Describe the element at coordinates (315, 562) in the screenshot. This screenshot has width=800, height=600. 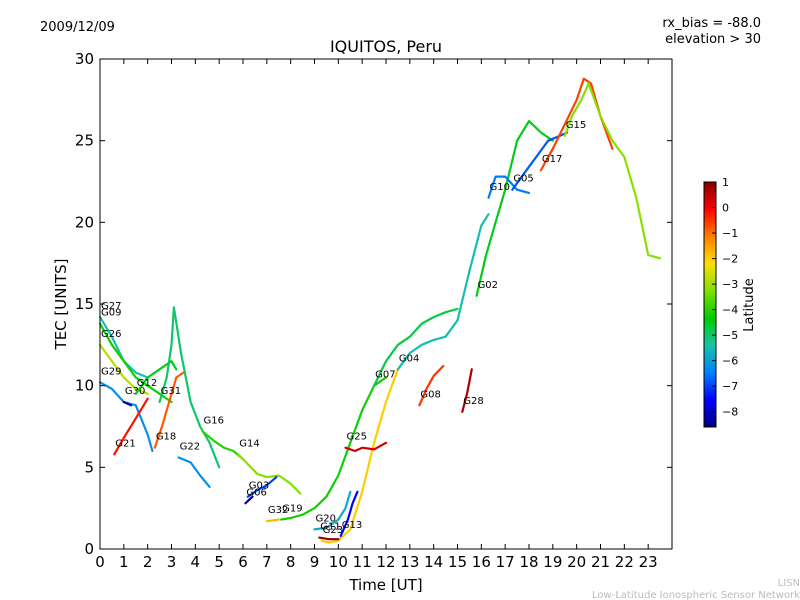
I see `x-tick-label: 9` at that location.